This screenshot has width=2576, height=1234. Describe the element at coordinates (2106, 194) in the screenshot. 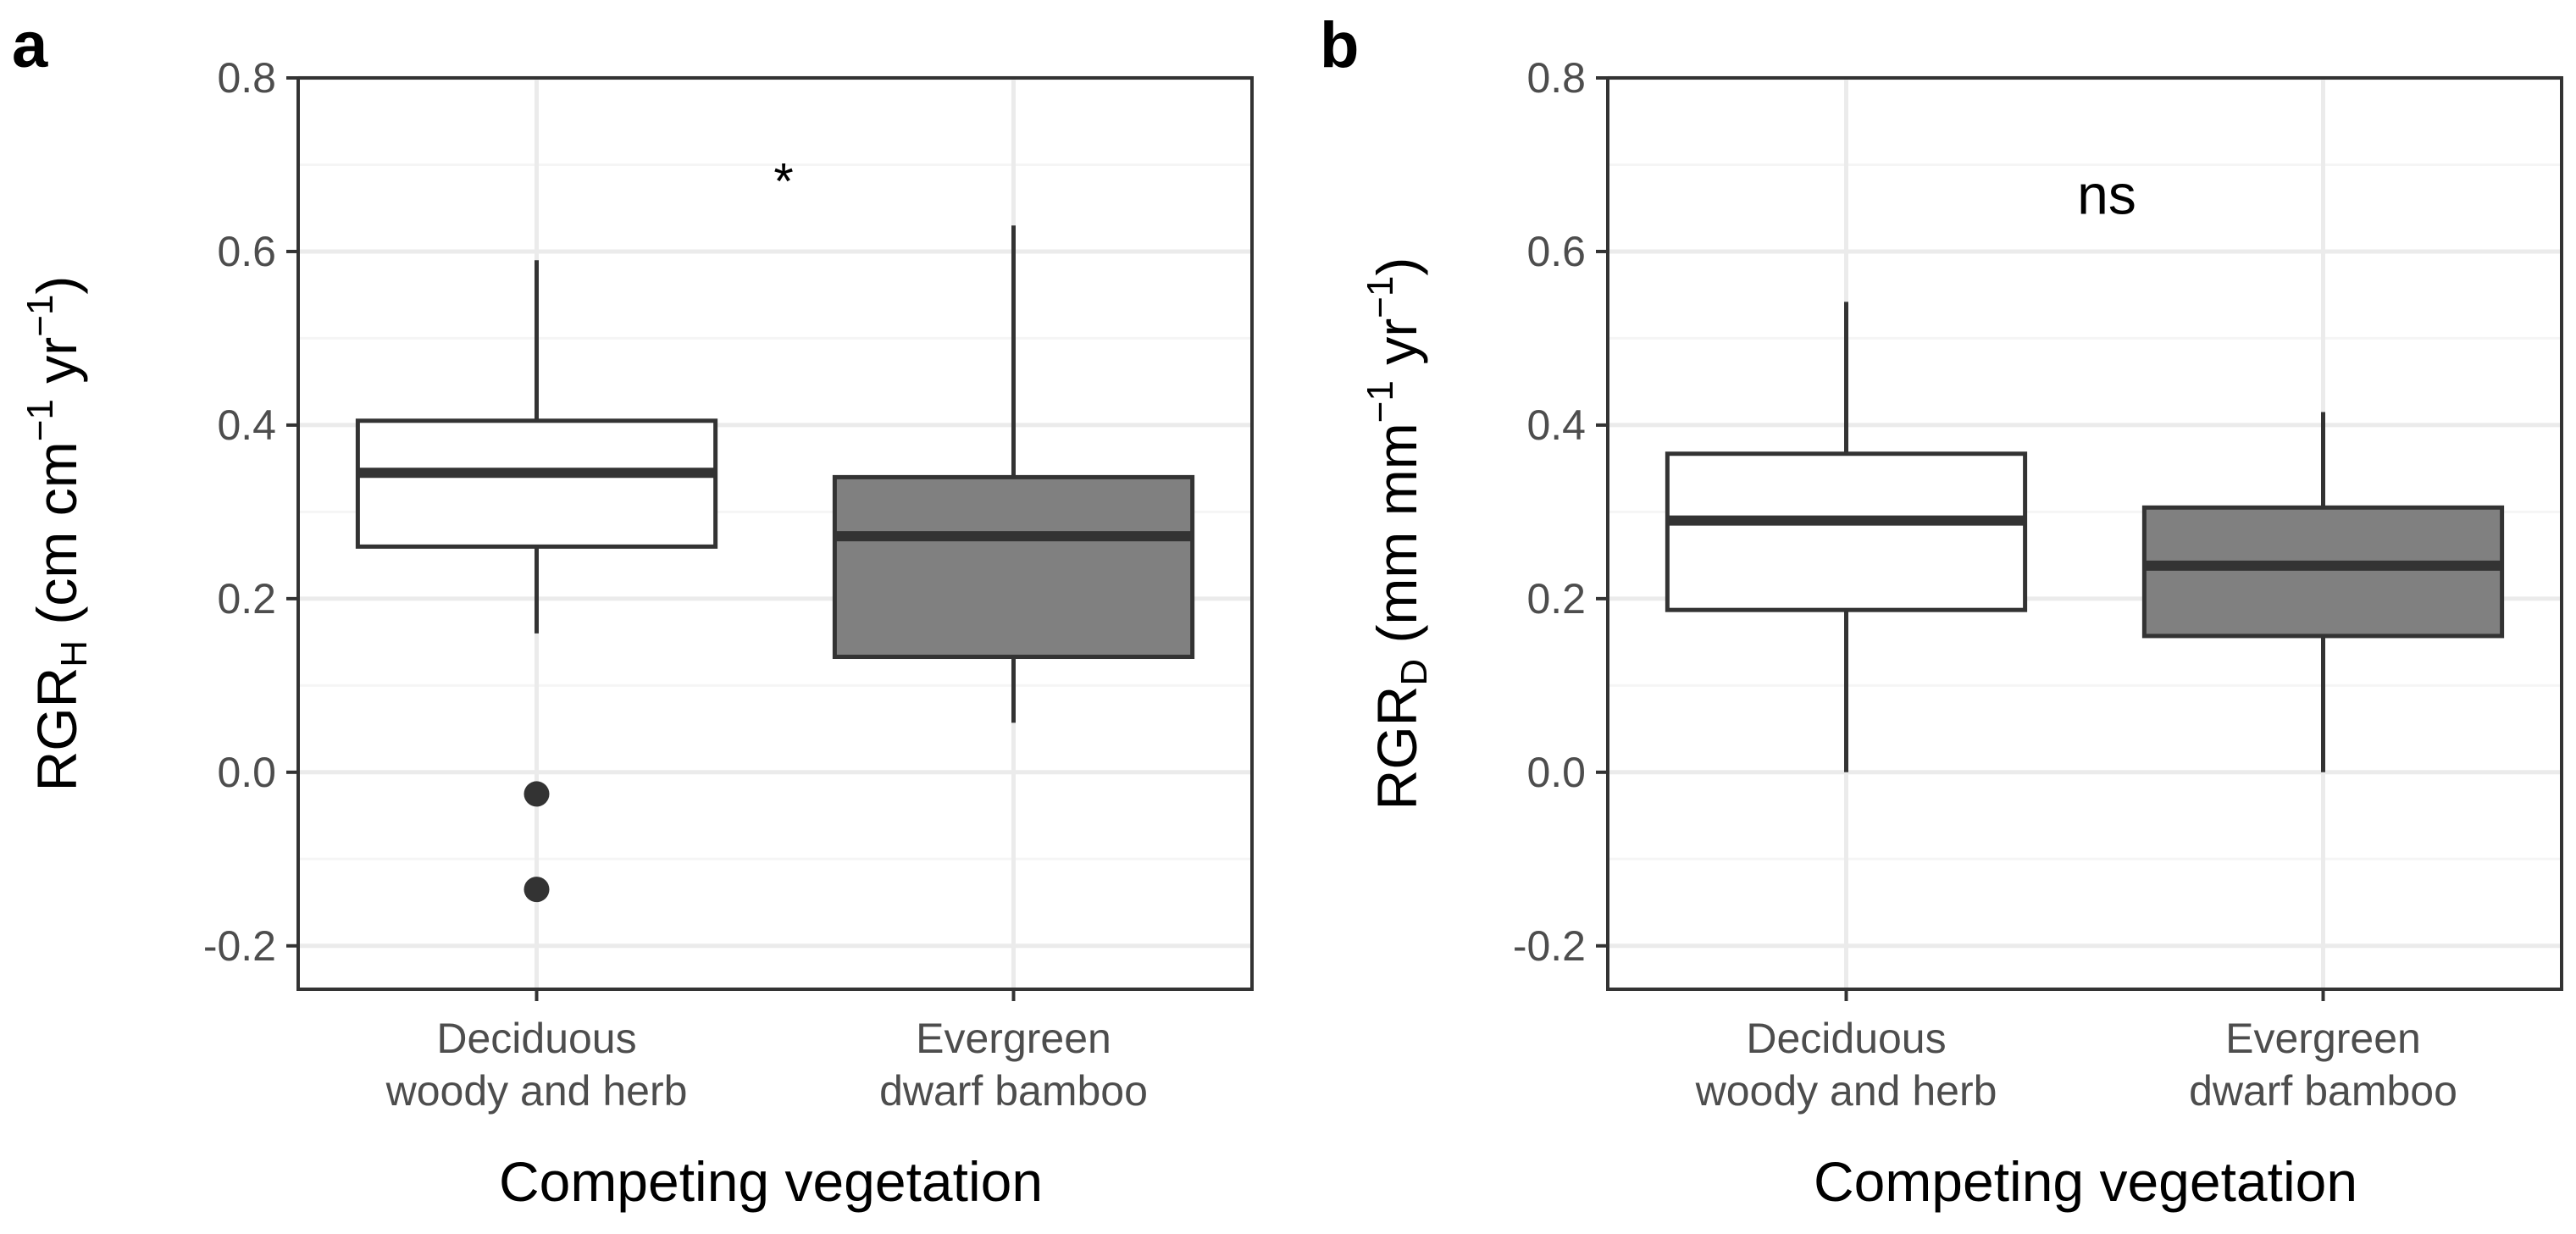

I see `significance-annotation: ns` at that location.